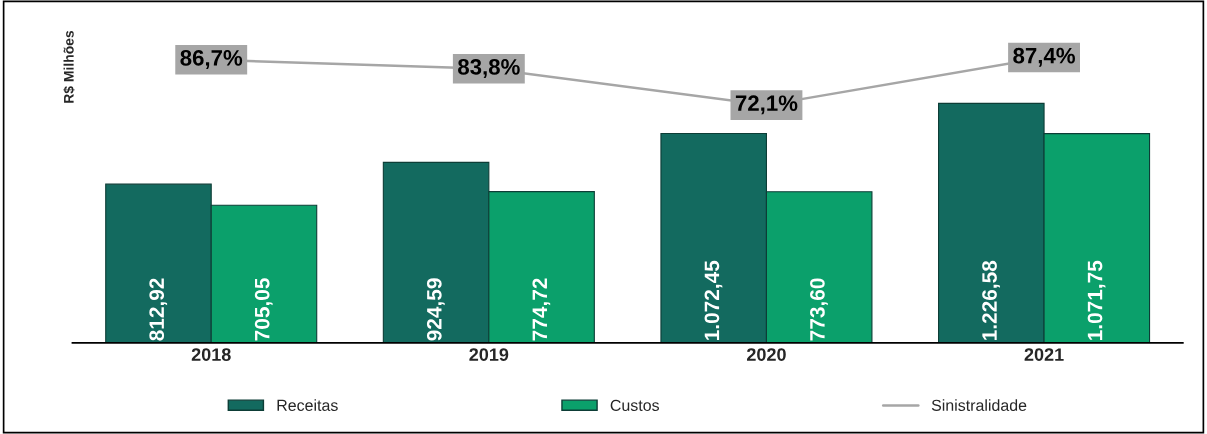 The height and width of the screenshot is (434, 1207). I want to click on data-label: 1.071,75, so click(1096, 300).